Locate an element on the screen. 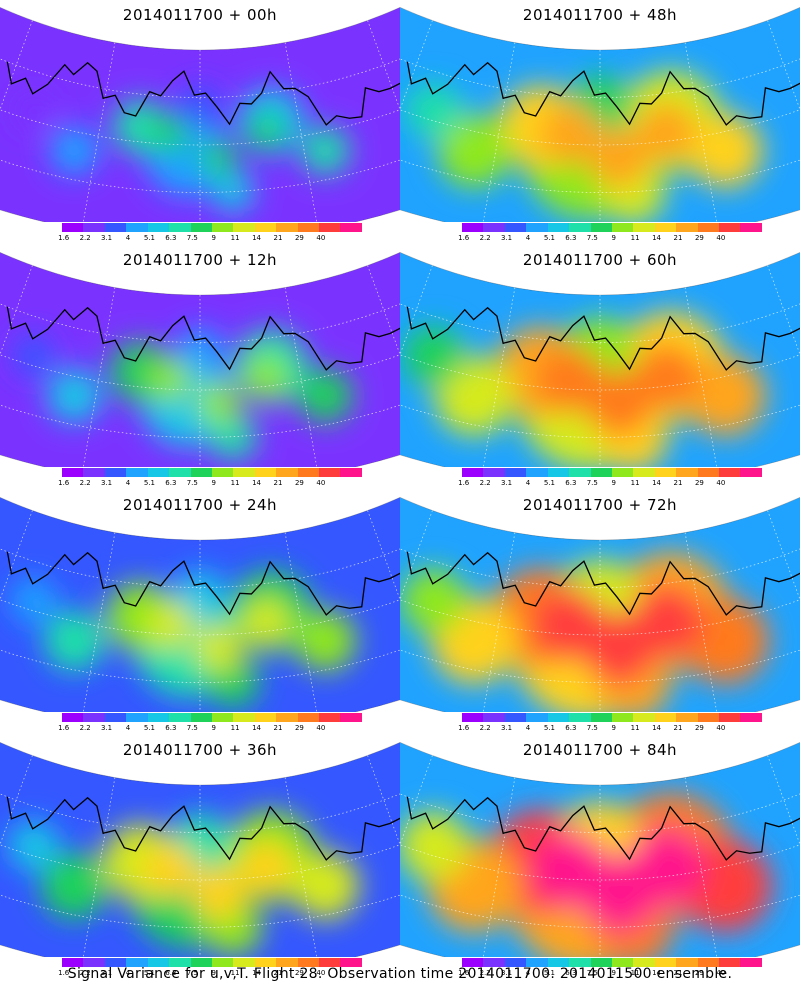 Image resolution: width=800 pixels, height=1000 pixels. colorbar-swatches is located at coordinates (212, 717).